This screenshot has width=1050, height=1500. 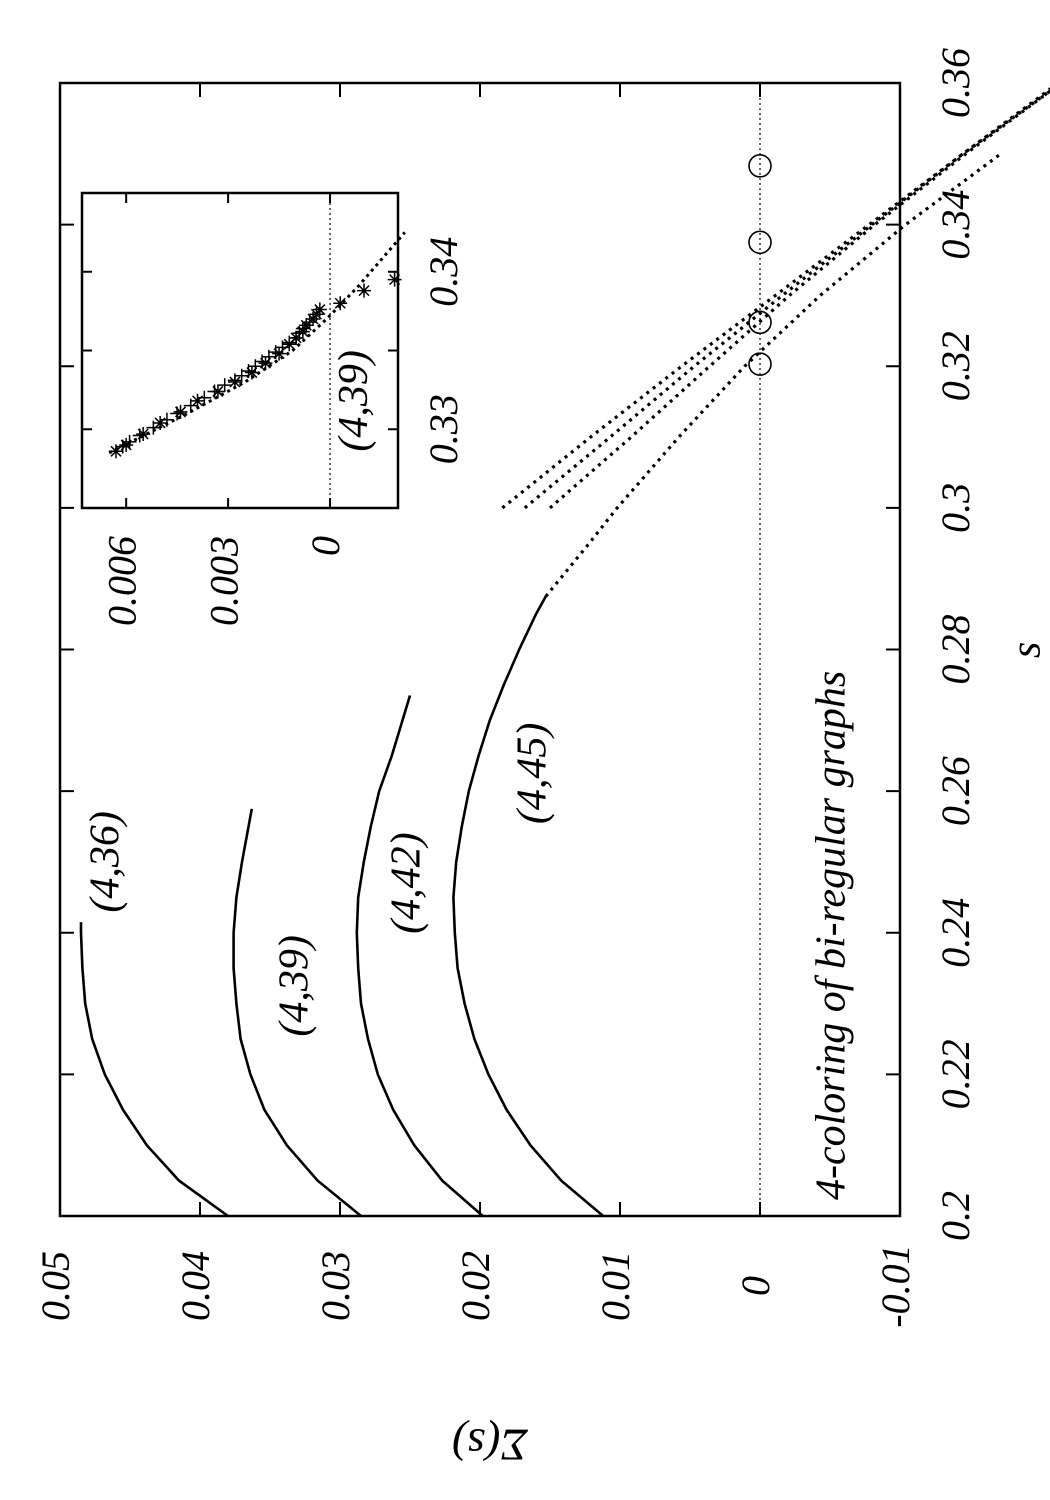 I want to click on x-tick-label: 0.2, so click(x=955, y=1216).